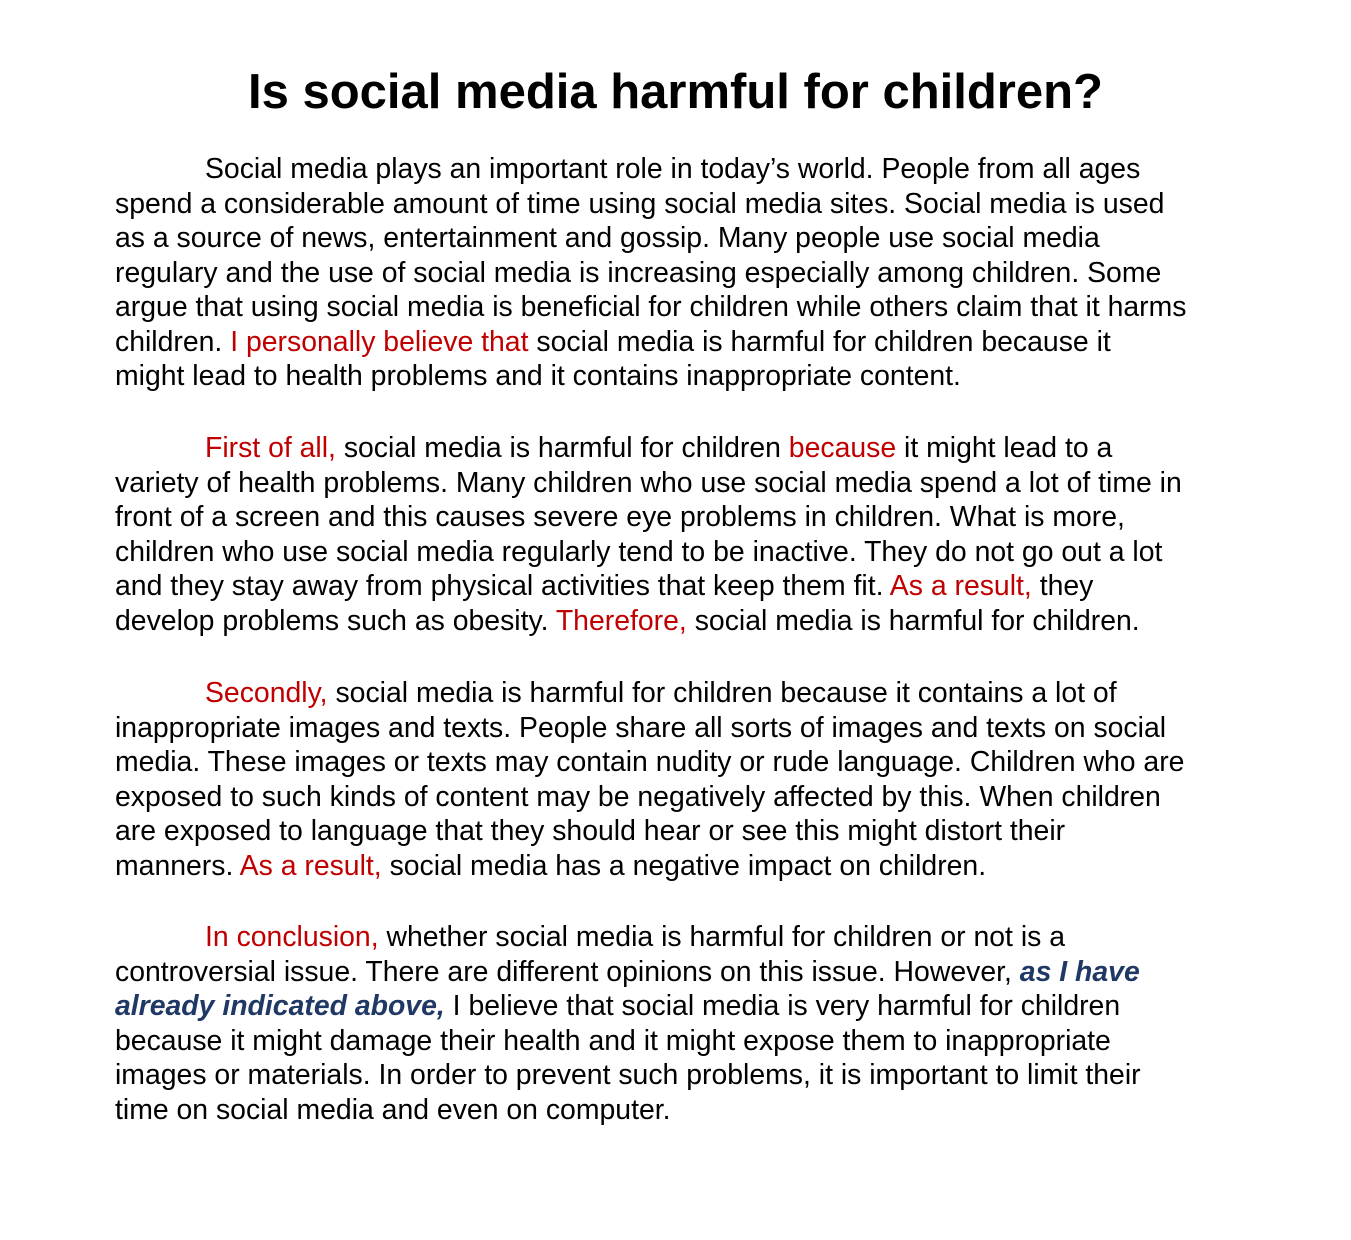 The height and width of the screenshot is (1240, 1351). I want to click on transition-phrase: In conclusion,, so click(292, 937).